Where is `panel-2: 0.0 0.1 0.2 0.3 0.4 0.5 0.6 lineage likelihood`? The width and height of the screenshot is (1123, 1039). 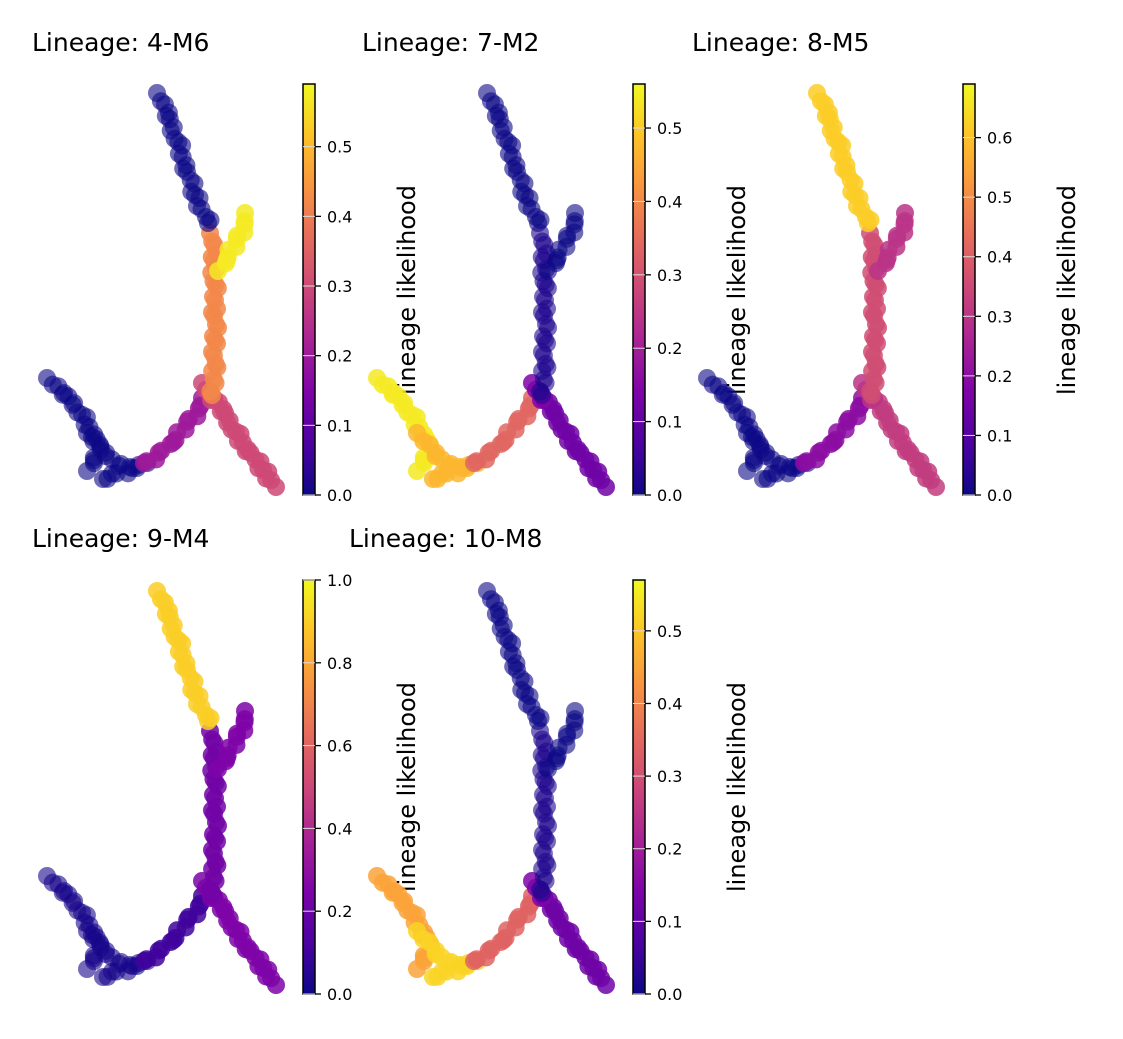 panel-2: 0.0 0.1 0.2 0.3 0.4 0.5 0.6 lineage likelihood is located at coordinates (889, 294).